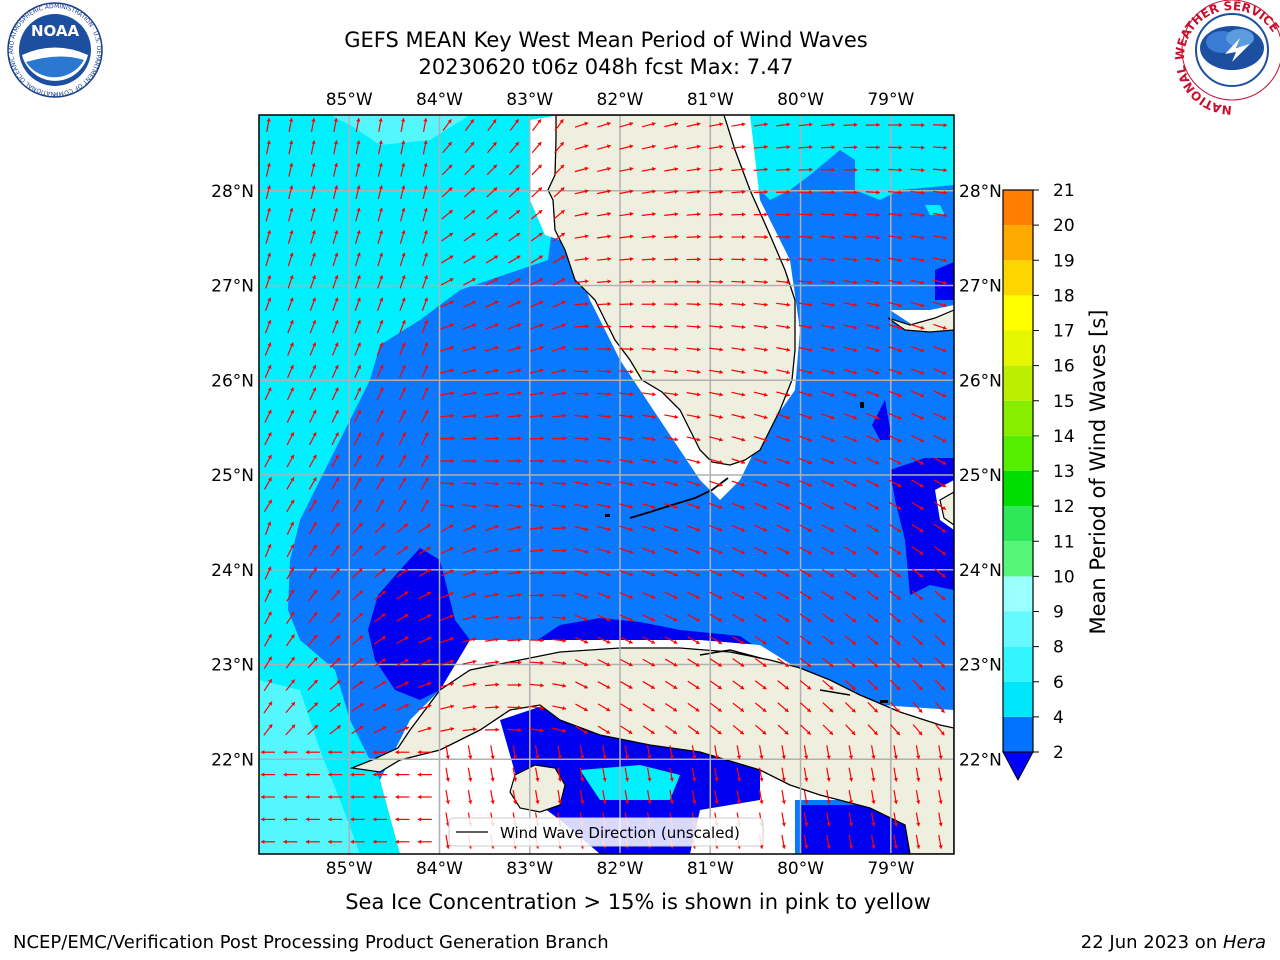 Image resolution: width=1280 pixels, height=960 pixels. I want to click on lat-label-right: 26°N, so click(980, 381).